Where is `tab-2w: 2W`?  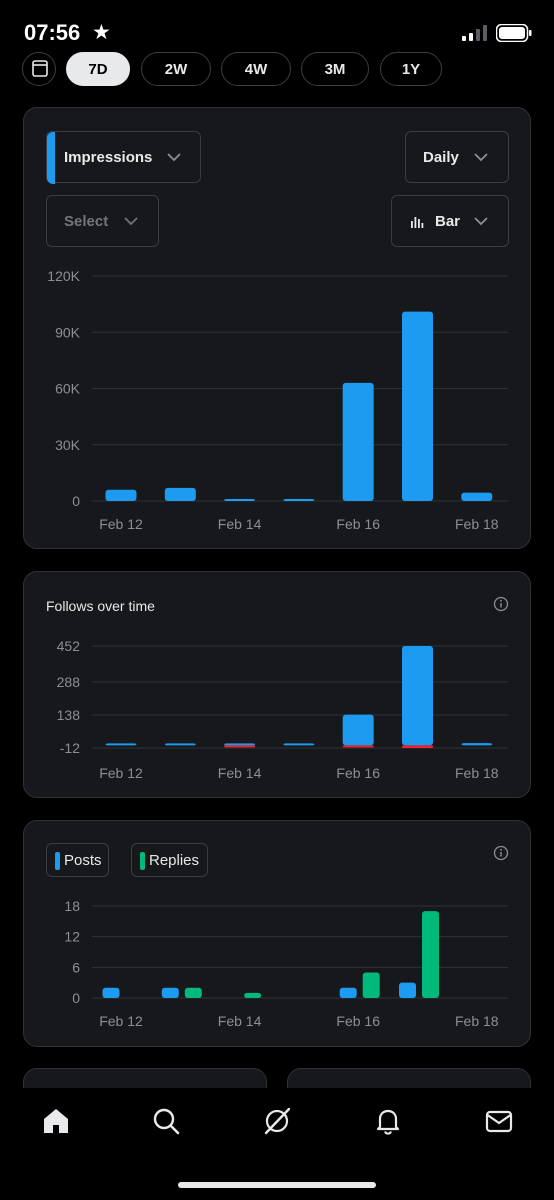 tab-2w: 2W is located at coordinates (176, 69).